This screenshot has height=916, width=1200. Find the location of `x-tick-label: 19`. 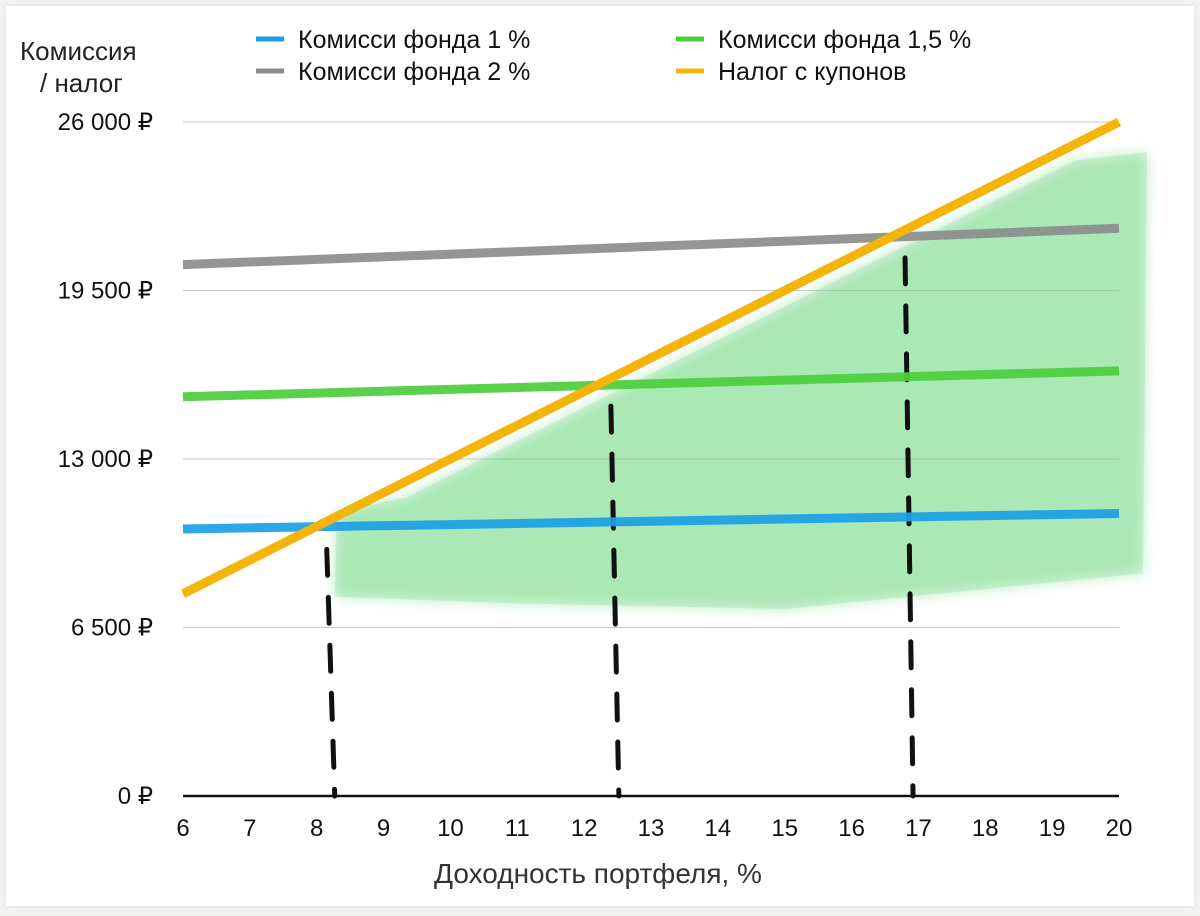

x-tick-label: 19 is located at coordinates (1052, 828).